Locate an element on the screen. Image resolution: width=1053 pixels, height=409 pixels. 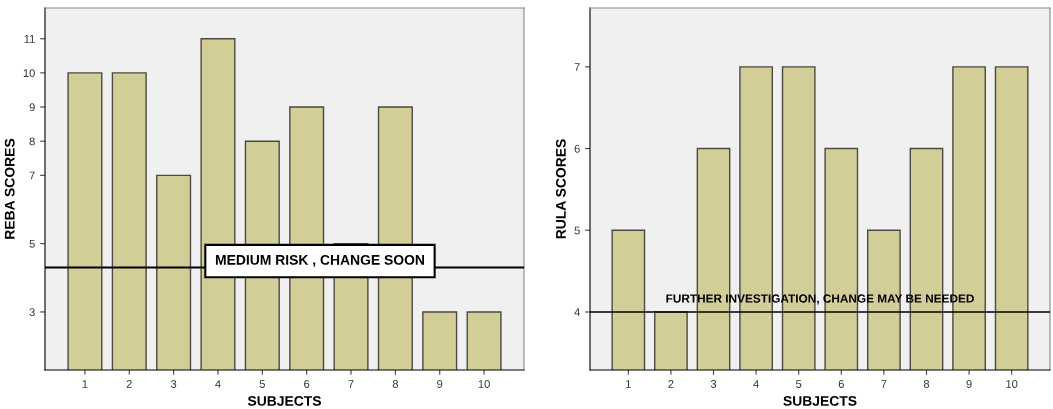
y-tick-label: 11 is located at coordinates (29, 39).